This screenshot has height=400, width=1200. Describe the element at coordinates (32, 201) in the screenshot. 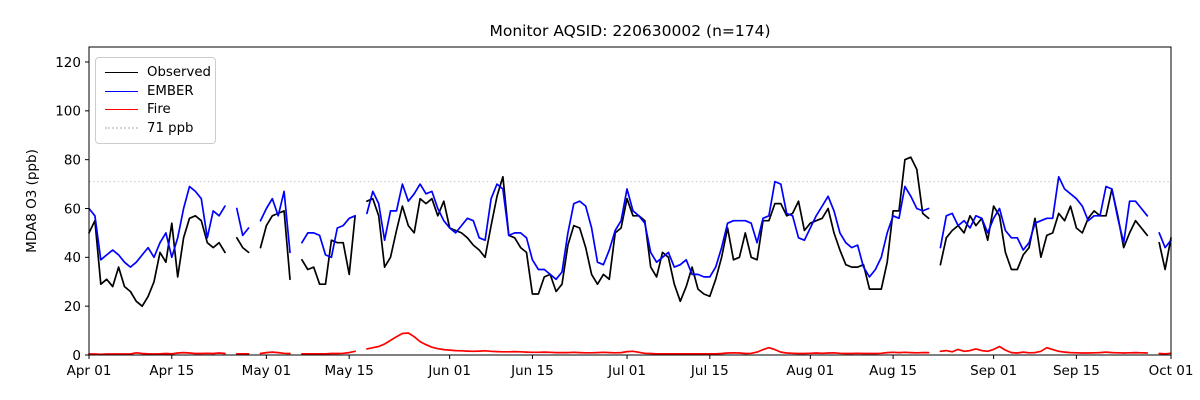

I see `y-axis-title: MDA8 O3 (ppb)` at that location.